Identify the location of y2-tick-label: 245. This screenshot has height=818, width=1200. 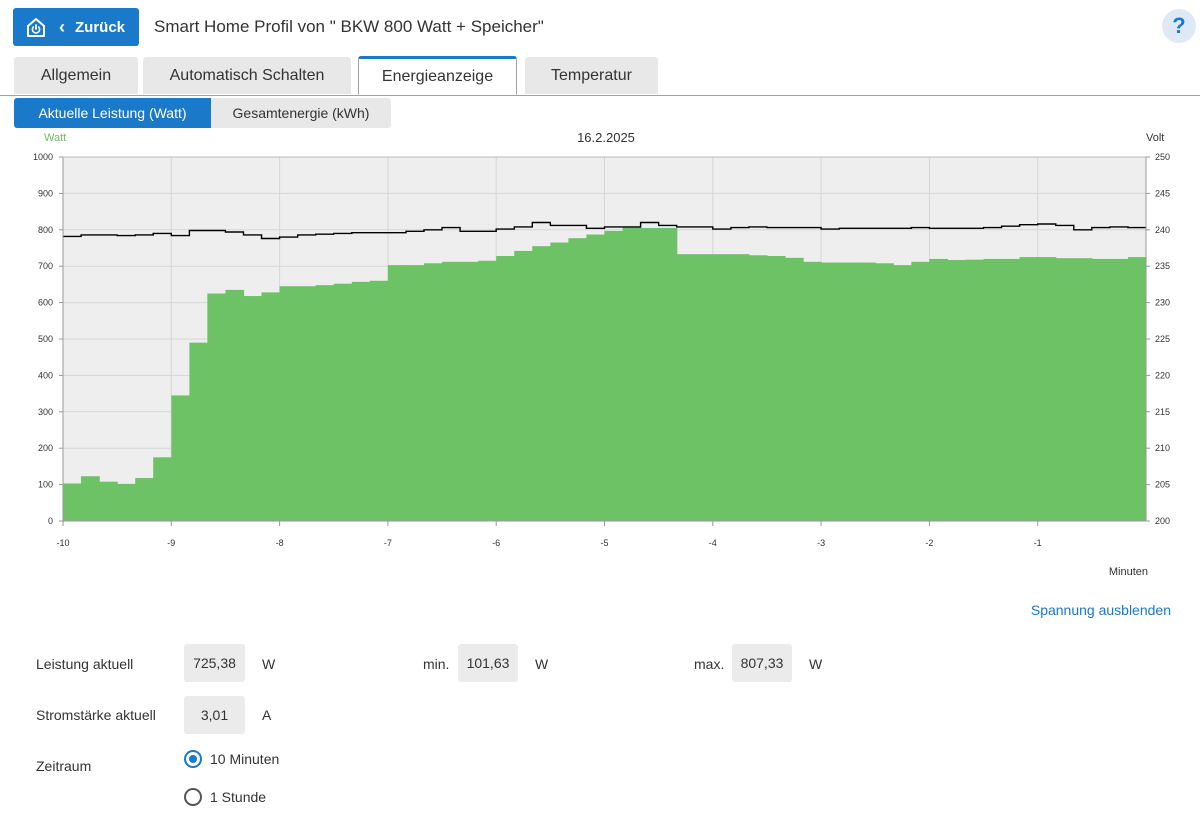
(1162, 193).